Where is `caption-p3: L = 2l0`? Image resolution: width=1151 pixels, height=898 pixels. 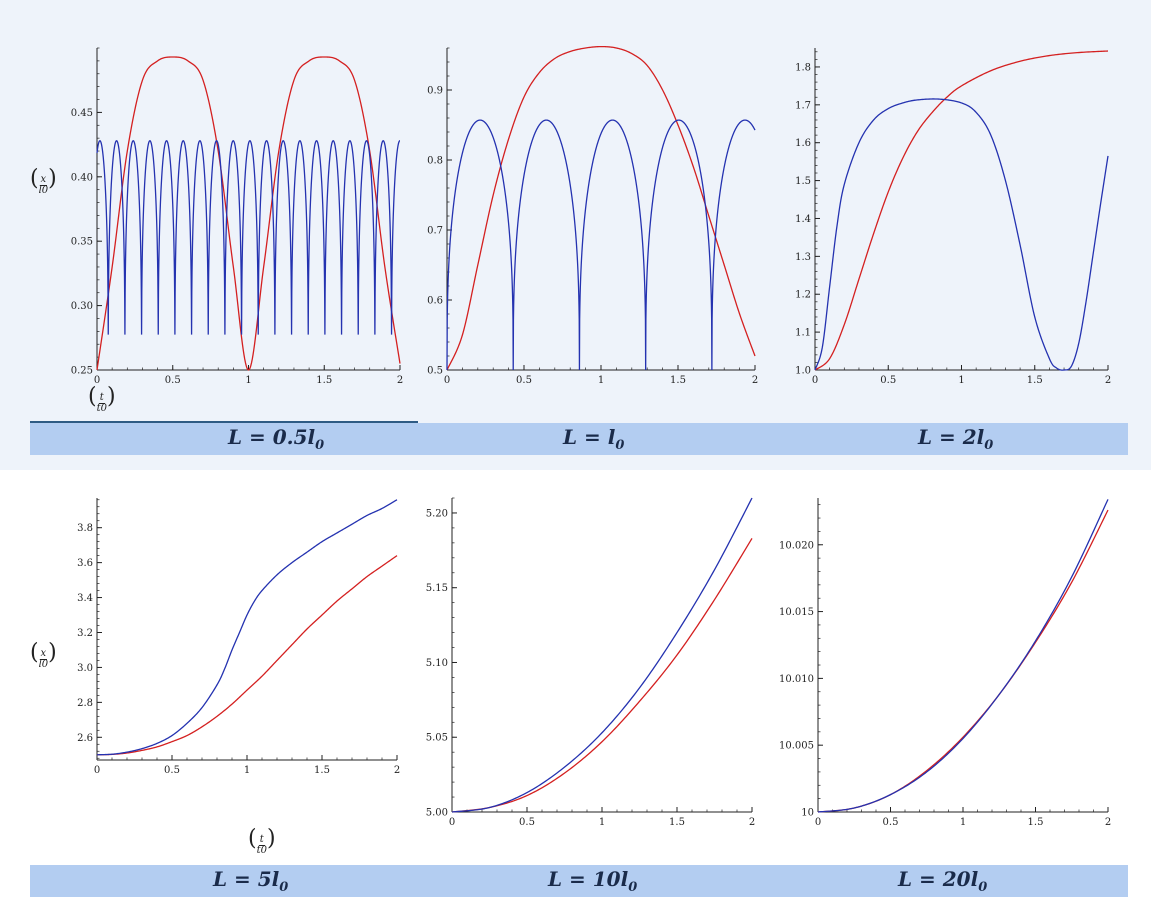 caption-p3: L = 2l0 is located at coordinates (956, 439).